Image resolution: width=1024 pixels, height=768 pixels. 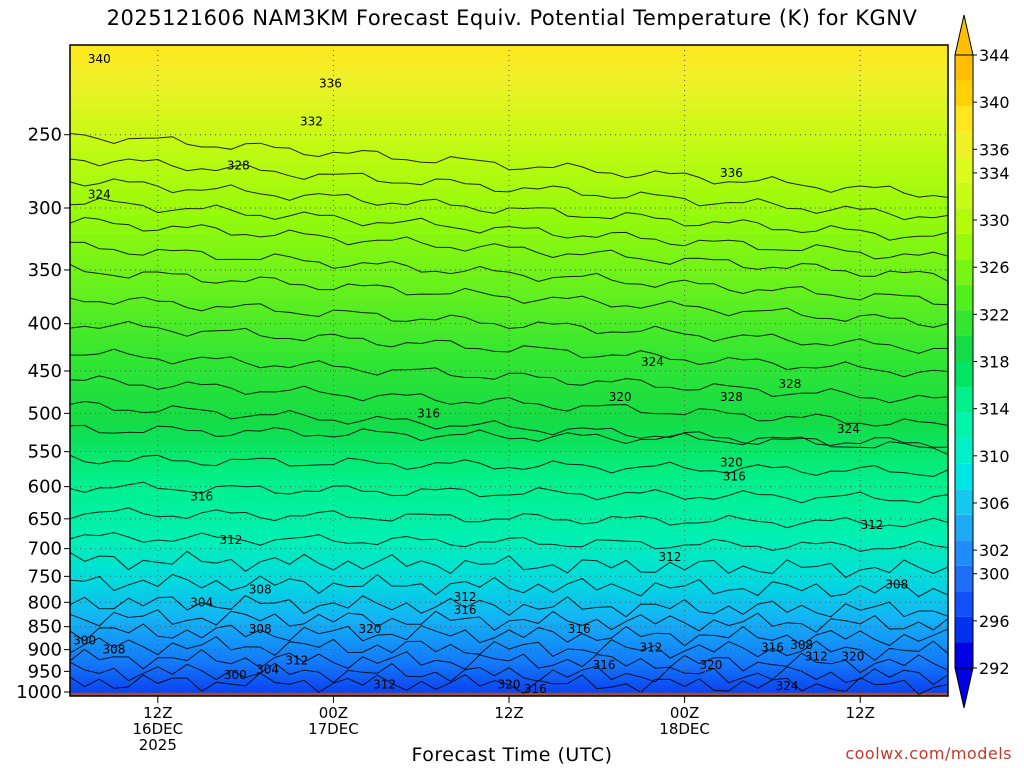 What do you see at coordinates (45, 452) in the screenshot?
I see `y-tick-label: 550` at bounding box center [45, 452].